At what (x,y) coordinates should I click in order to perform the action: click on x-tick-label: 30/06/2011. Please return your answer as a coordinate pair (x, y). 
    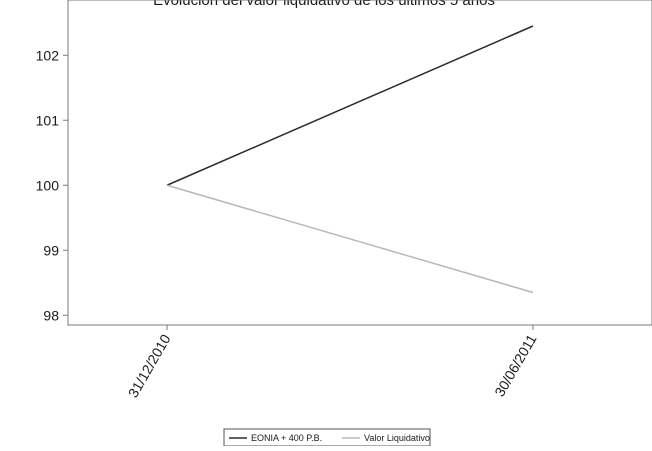
    Looking at the image, I should click on (515, 365).